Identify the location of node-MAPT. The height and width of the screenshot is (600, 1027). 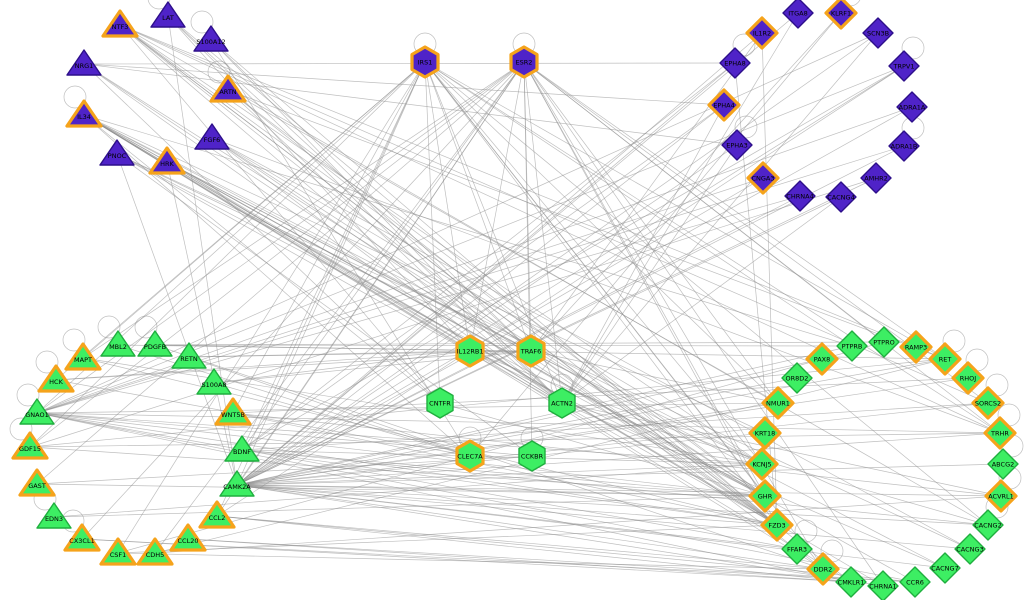
(83, 356).